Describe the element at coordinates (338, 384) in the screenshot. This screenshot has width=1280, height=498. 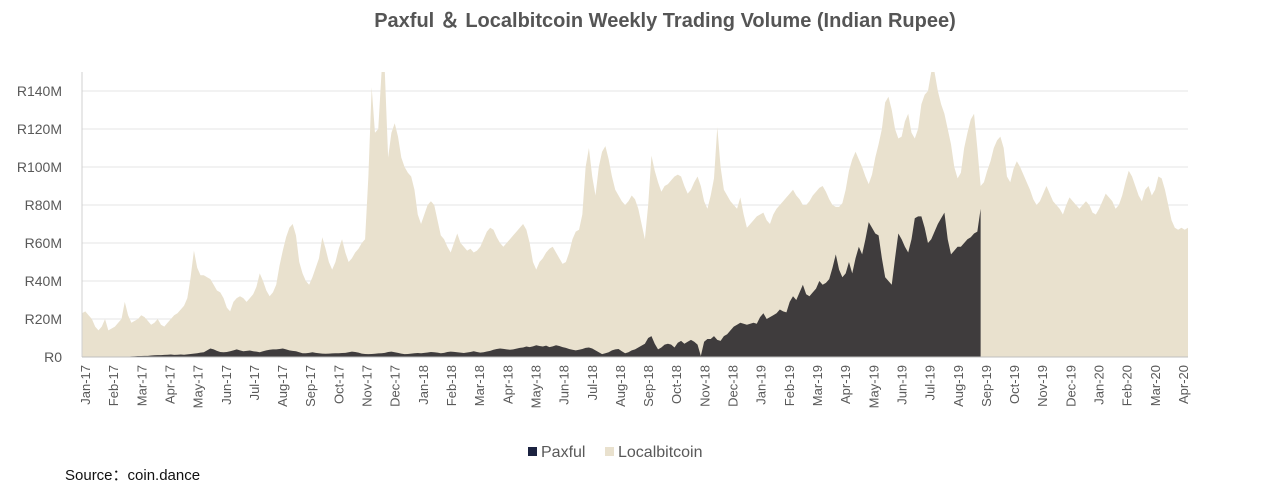
I see `x-tick-label: Oct-17` at that location.